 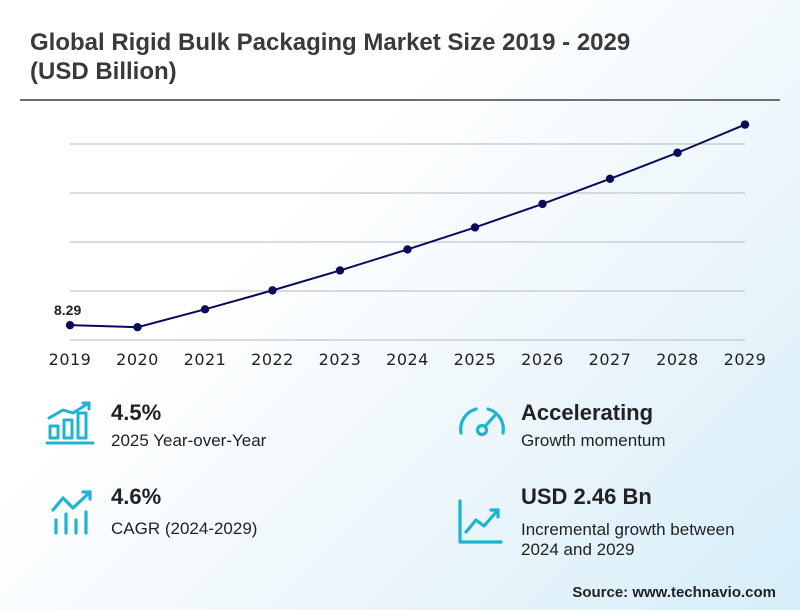 I want to click on data-label-2019: 8.29, so click(x=67, y=310).